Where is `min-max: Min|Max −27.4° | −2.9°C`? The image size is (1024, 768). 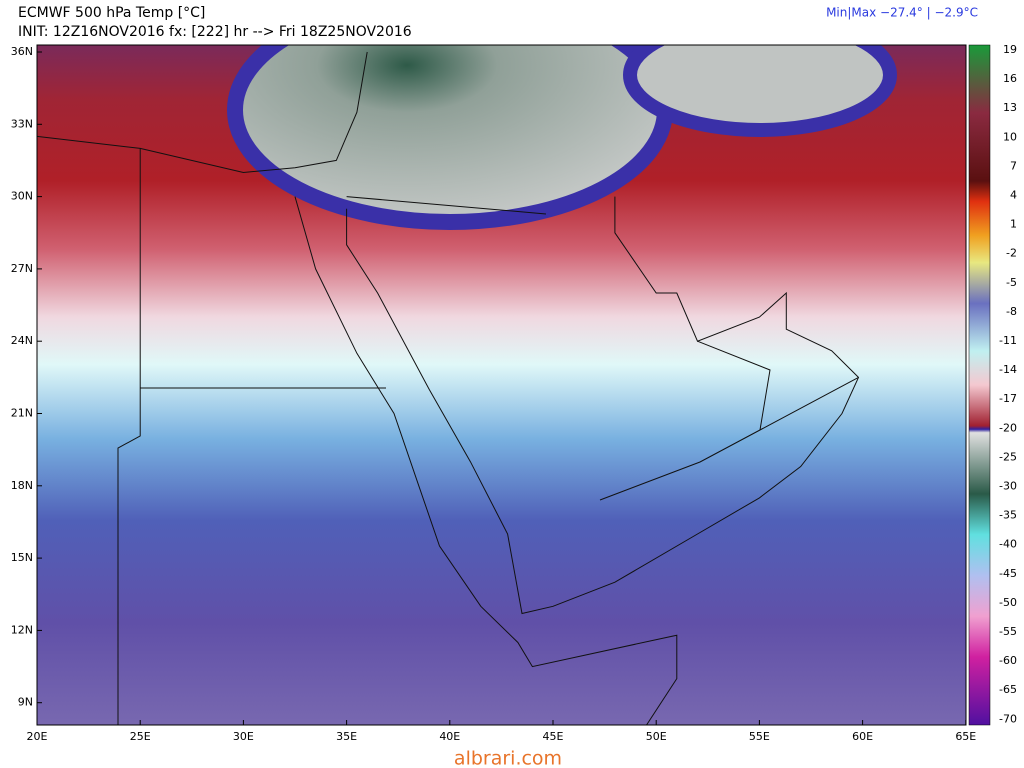 min-max: Min|Max −27.4° | −2.9°C is located at coordinates (902, 13).